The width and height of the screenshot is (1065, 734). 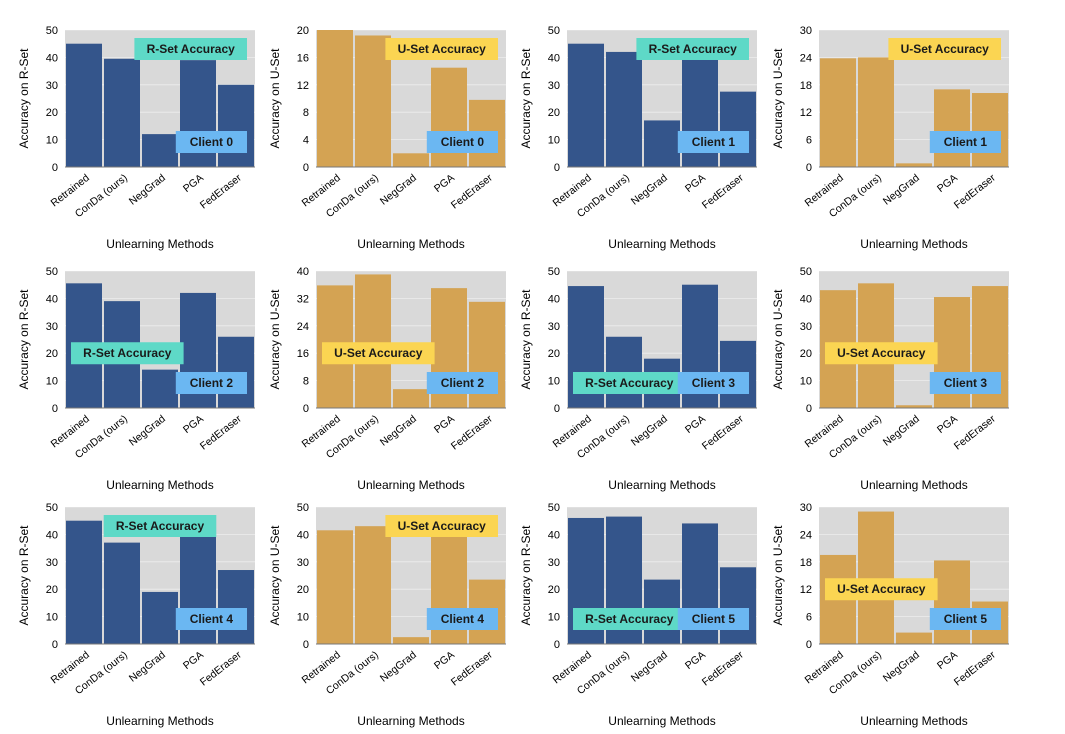 I want to click on client-badge: Client 1, so click(x=713, y=142).